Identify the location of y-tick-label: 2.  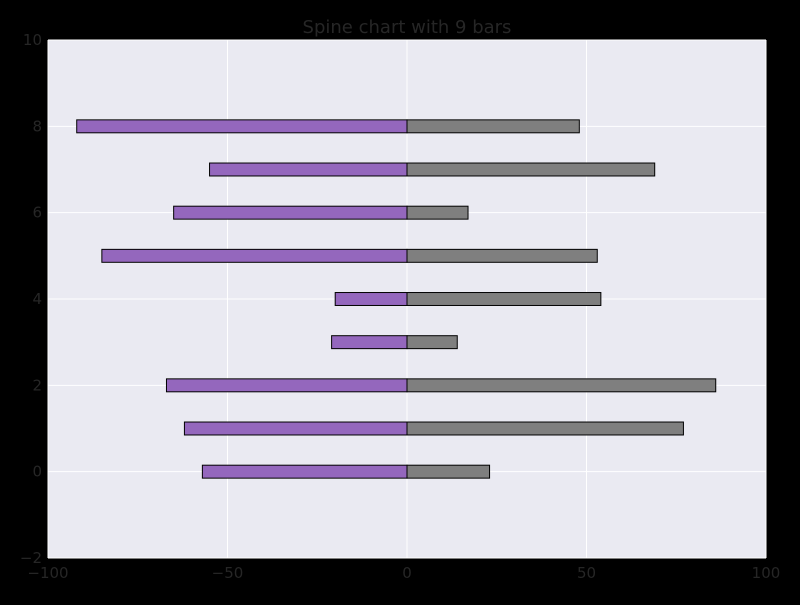
(37, 385).